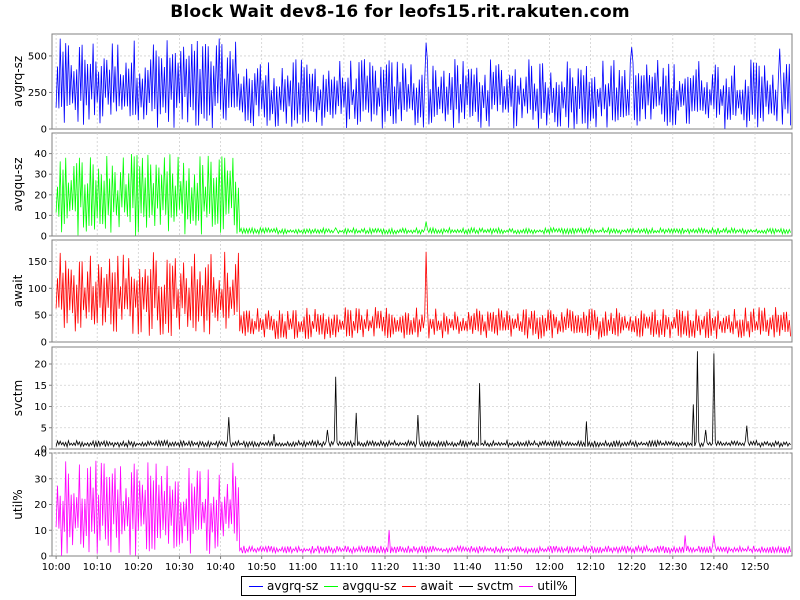  I want to click on y-tick-label: 100, so click(37, 289).